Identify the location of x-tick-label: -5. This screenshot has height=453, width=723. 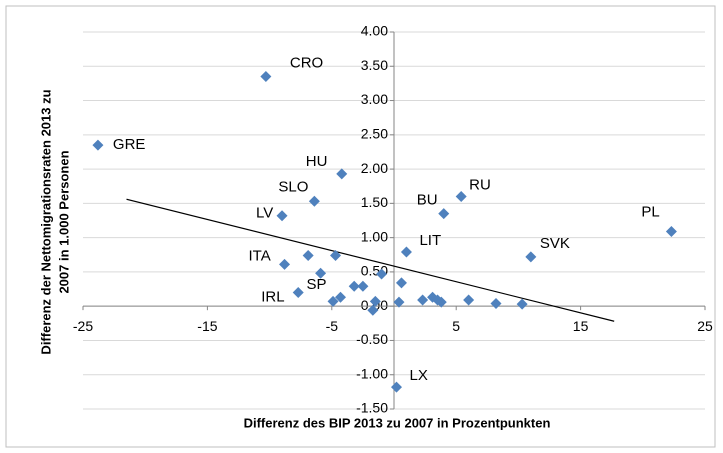
(332, 326).